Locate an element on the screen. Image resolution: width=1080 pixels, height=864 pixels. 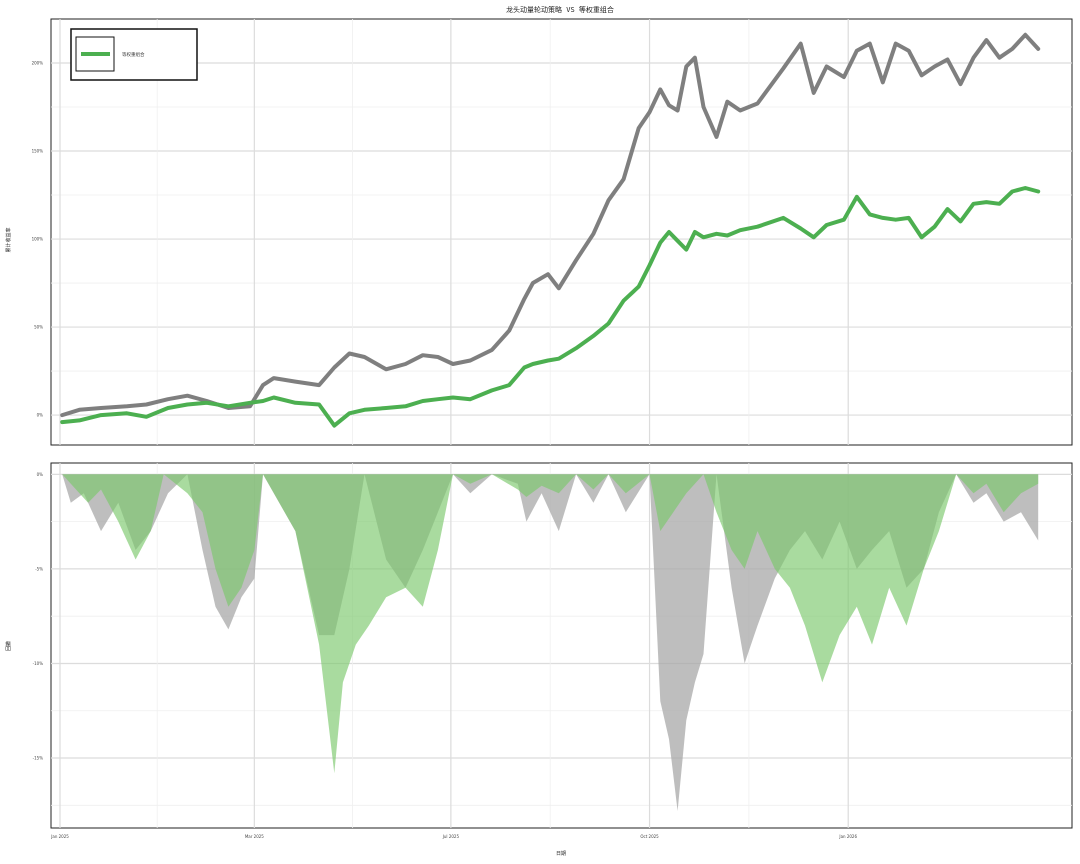
y-tick-label: 100% is located at coordinates (38, 239).